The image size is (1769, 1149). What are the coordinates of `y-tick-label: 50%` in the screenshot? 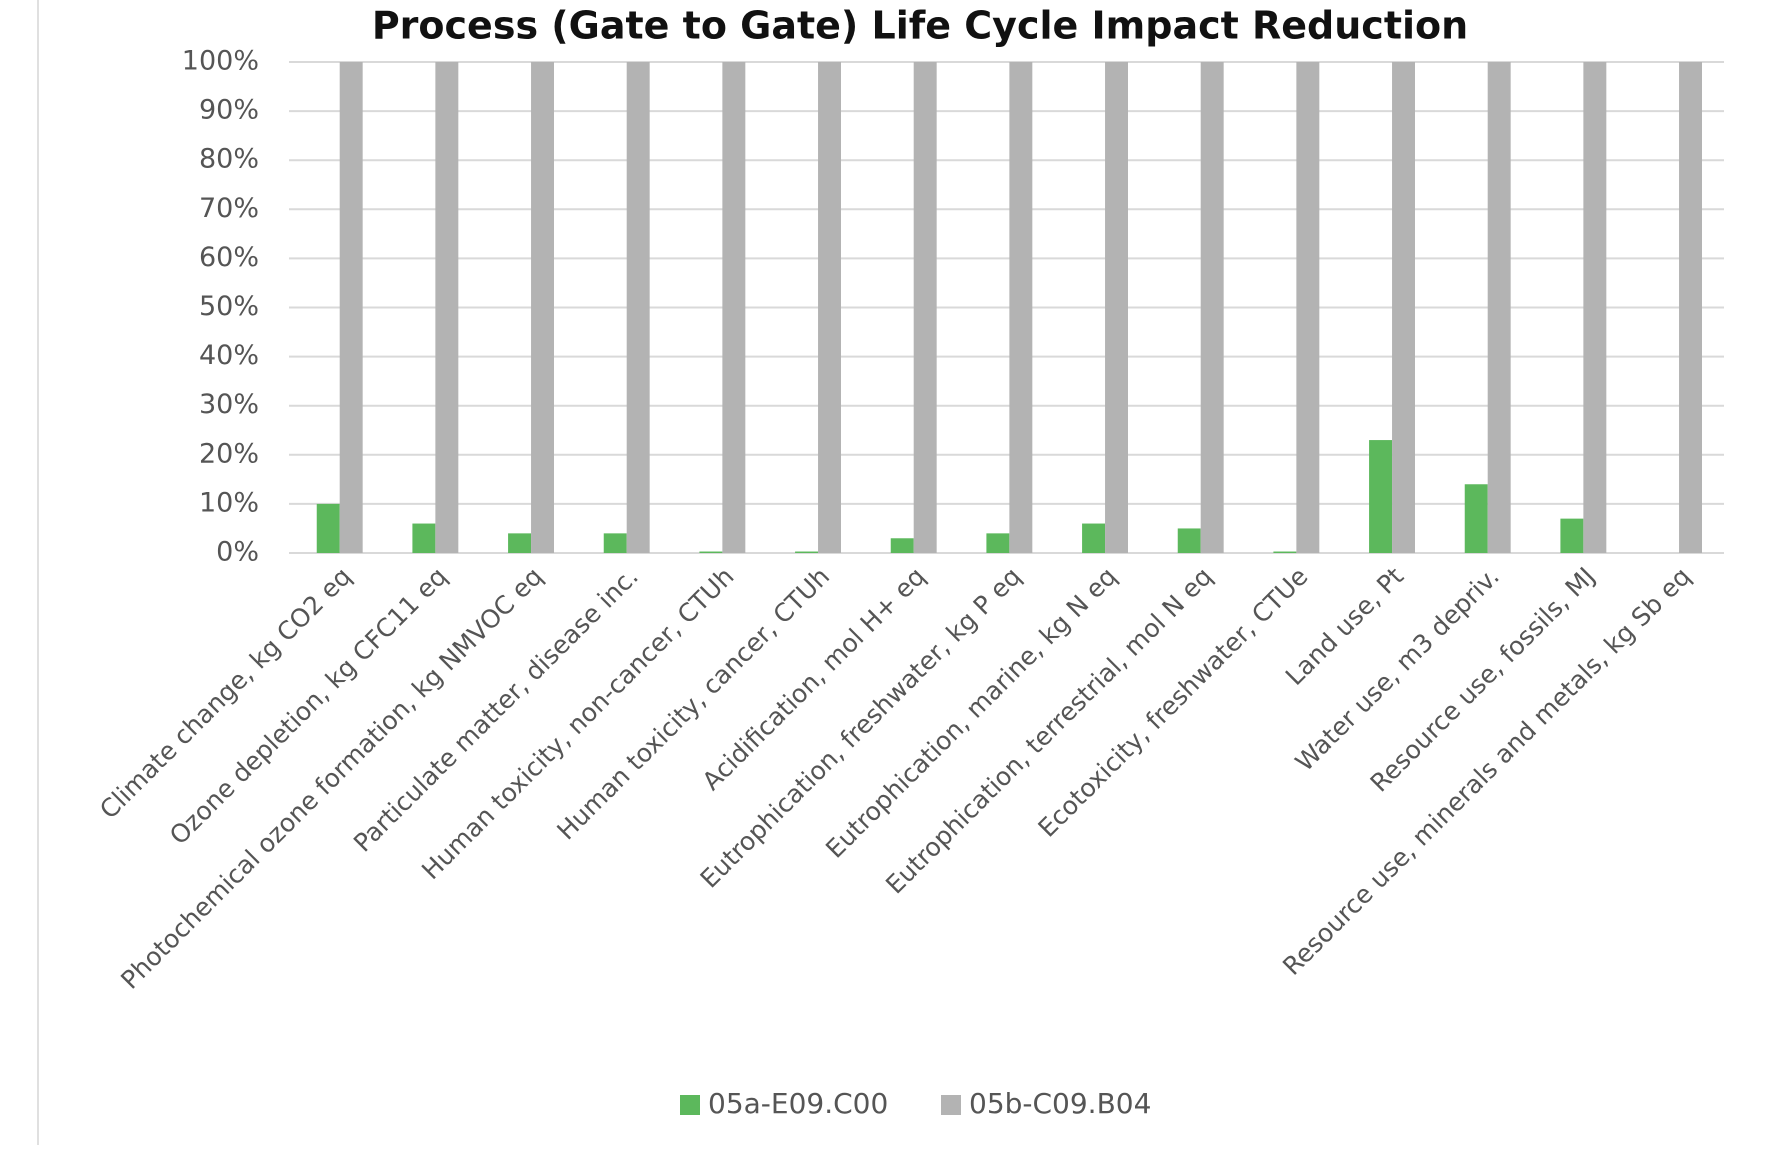 It's located at (229, 306).